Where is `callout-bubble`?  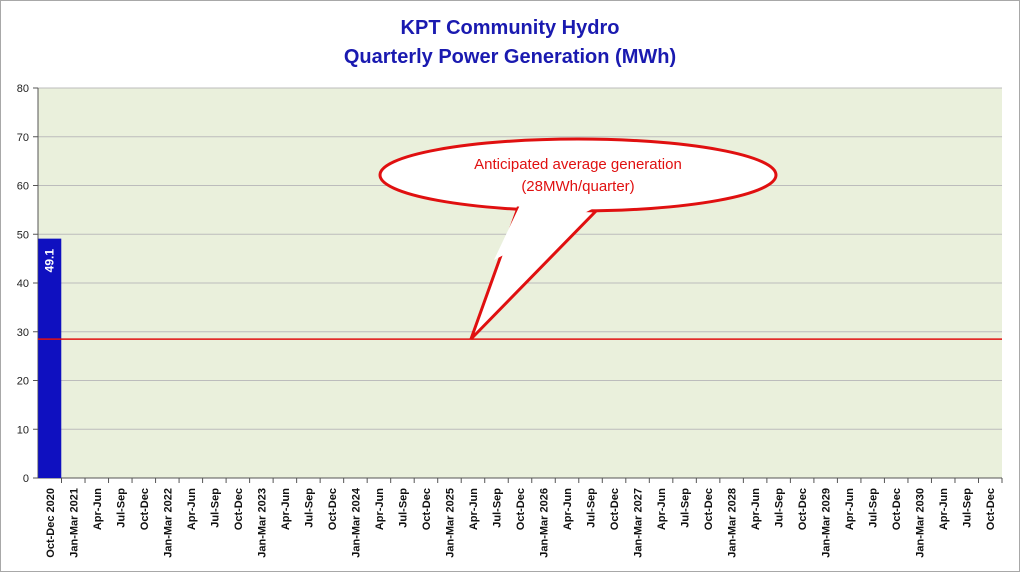
callout-bubble is located at coordinates (578, 175).